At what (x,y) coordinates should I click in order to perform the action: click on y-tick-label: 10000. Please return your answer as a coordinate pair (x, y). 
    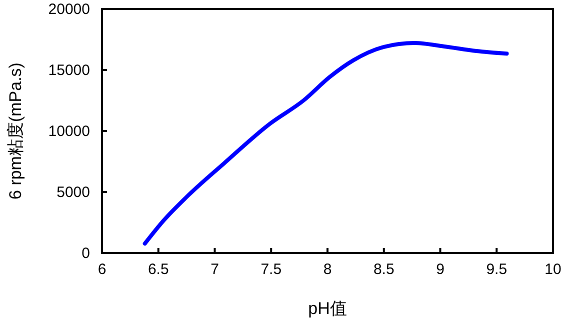
    Looking at the image, I should click on (69, 131).